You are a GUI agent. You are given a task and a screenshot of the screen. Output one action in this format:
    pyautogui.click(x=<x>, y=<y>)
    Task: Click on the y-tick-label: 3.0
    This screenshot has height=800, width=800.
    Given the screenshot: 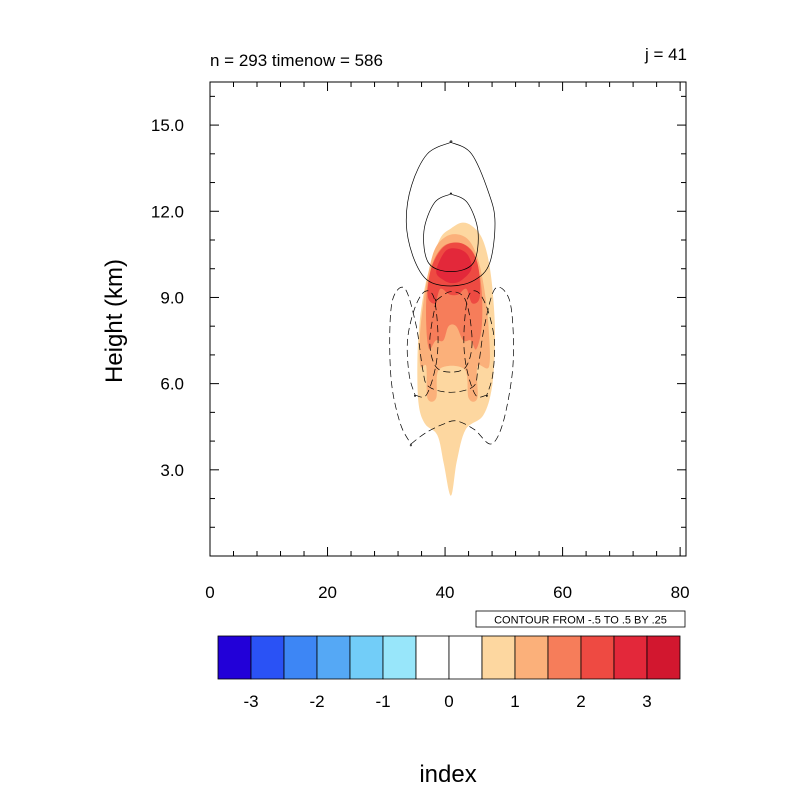 What is the action you would take?
    pyautogui.click(x=172, y=470)
    